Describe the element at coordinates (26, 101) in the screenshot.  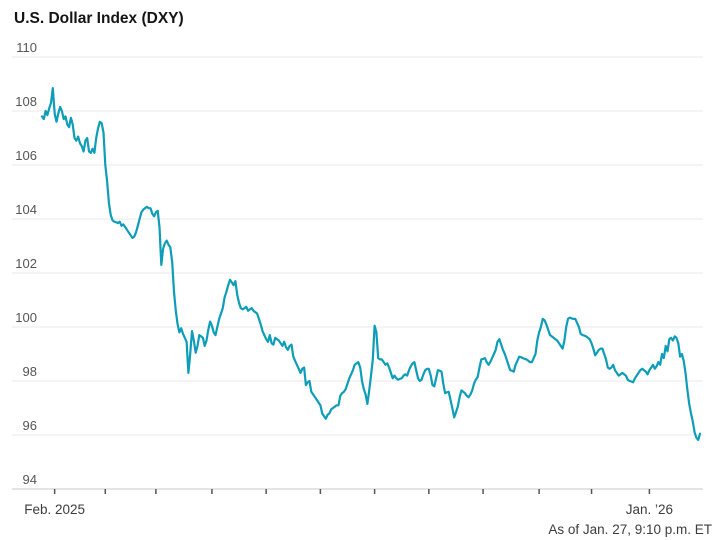
I see `y-axis-label: 108` at that location.